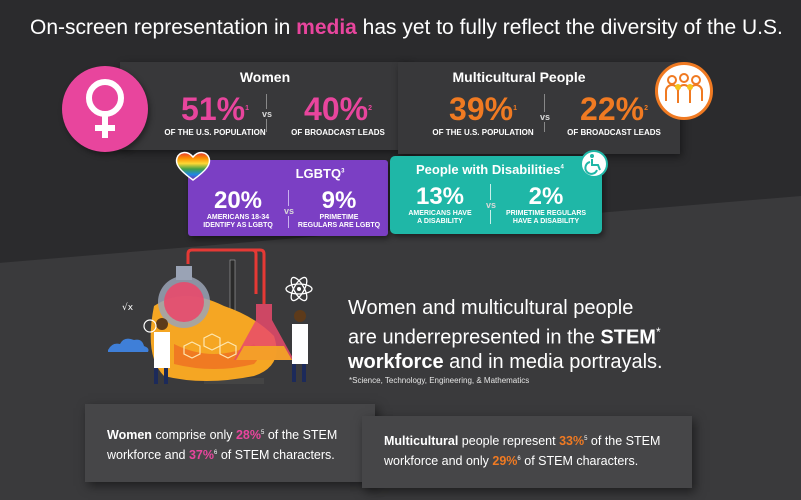 This screenshot has width=801, height=500. I want to click on people-group-icon, so click(684, 91).